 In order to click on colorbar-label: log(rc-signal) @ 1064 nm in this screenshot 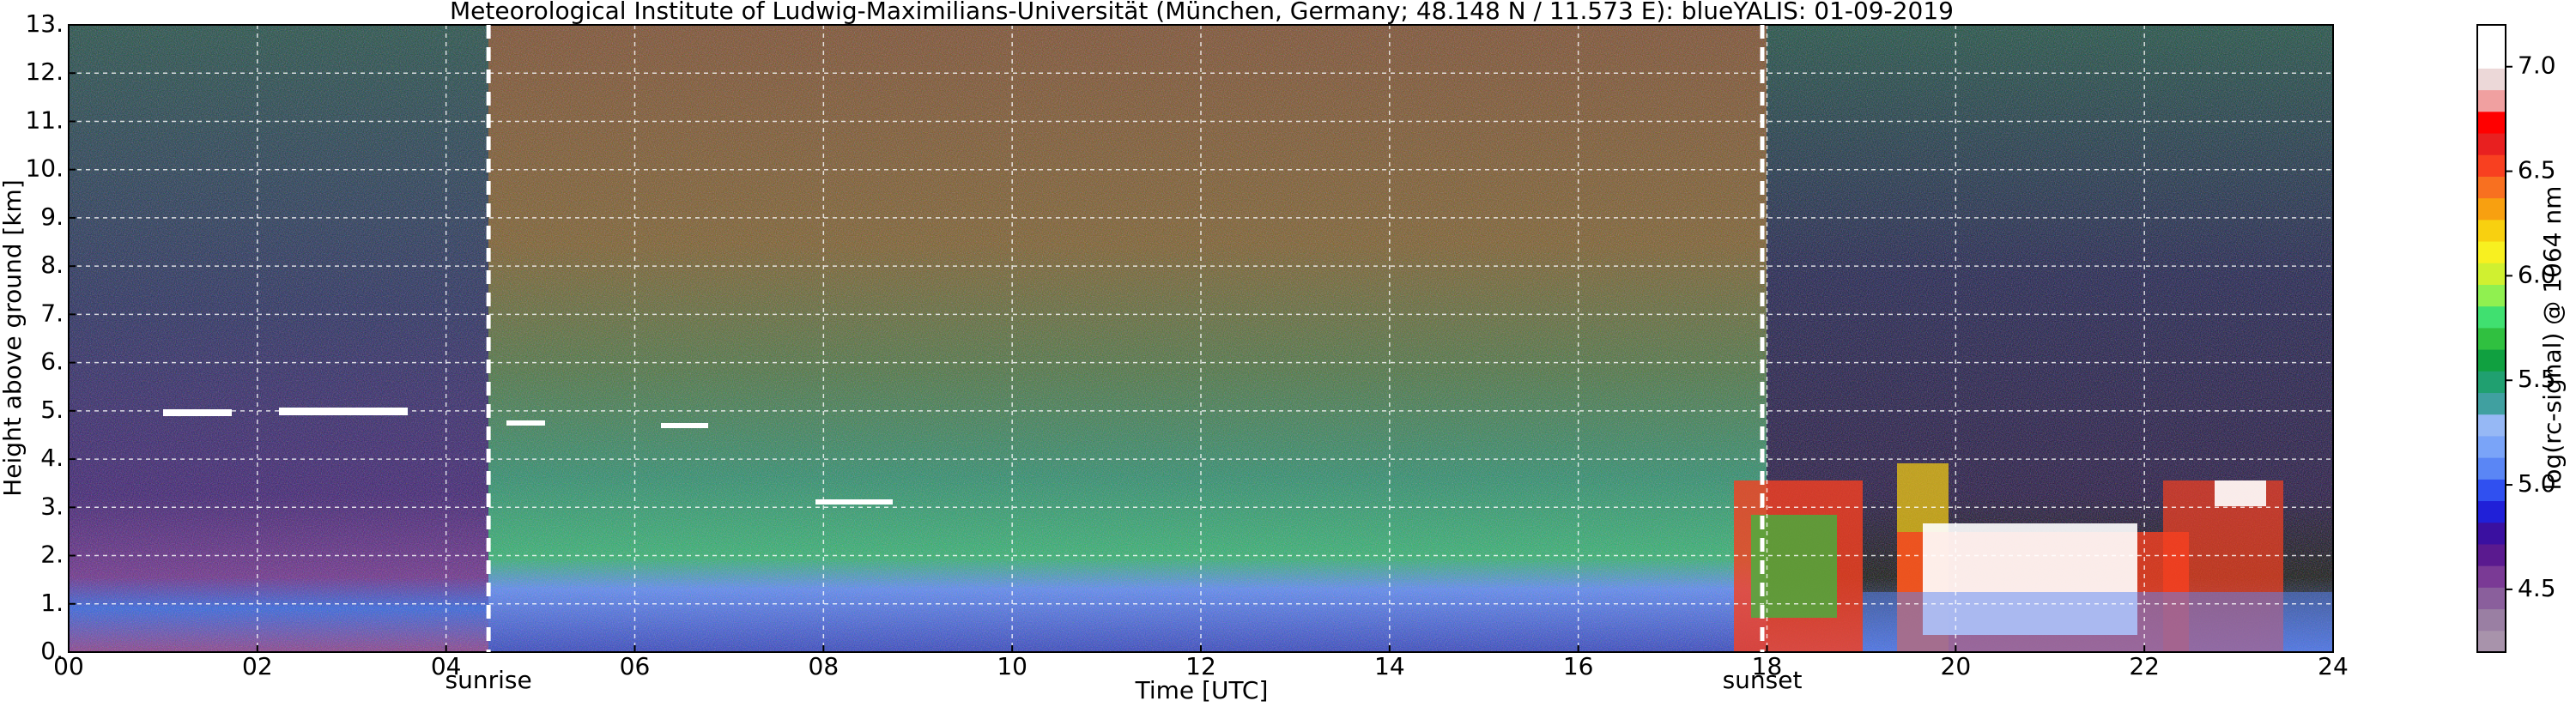, I will do `click(2552, 338)`.